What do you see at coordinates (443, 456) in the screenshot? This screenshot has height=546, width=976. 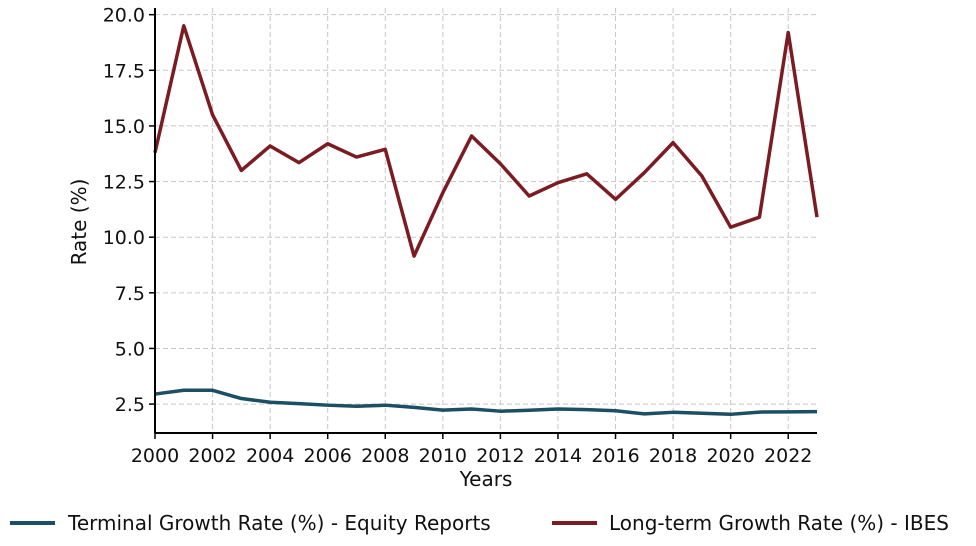 I see `x-tick-label: 2010` at bounding box center [443, 456].